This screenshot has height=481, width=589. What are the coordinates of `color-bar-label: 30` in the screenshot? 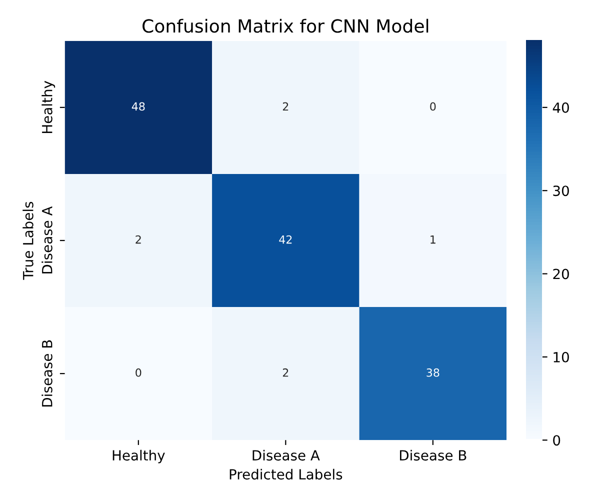 It's located at (561, 191).